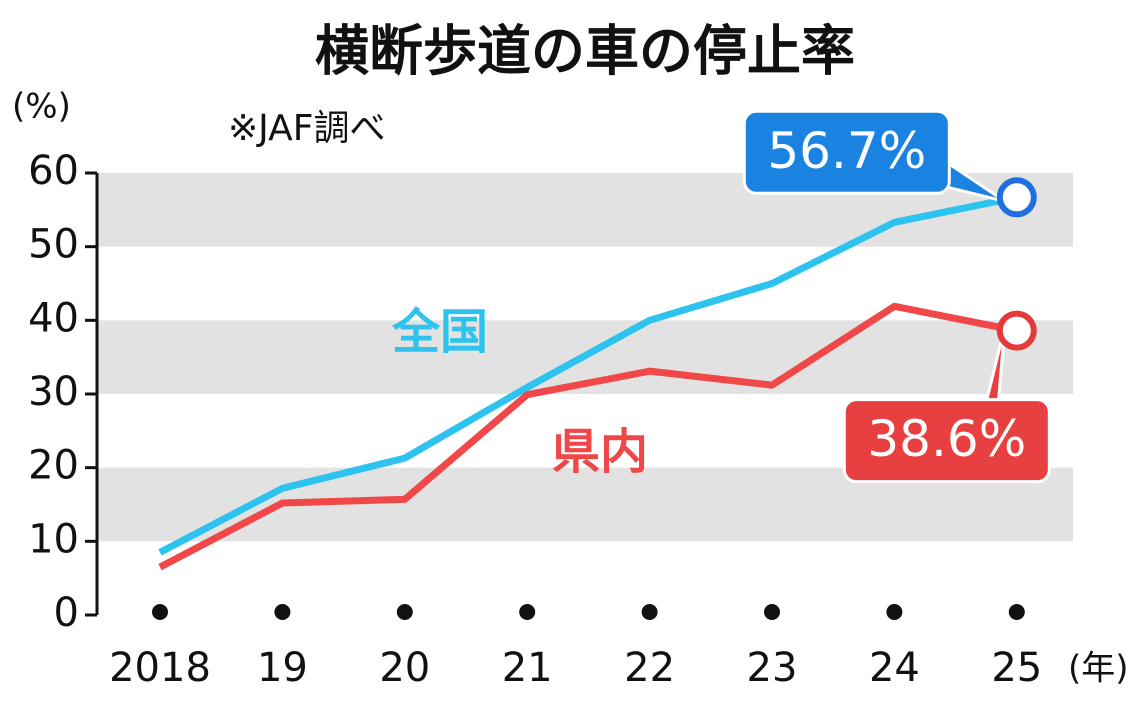  What do you see at coordinates (53, 392) in the screenshot?
I see `y-tick-label: 30` at bounding box center [53, 392].